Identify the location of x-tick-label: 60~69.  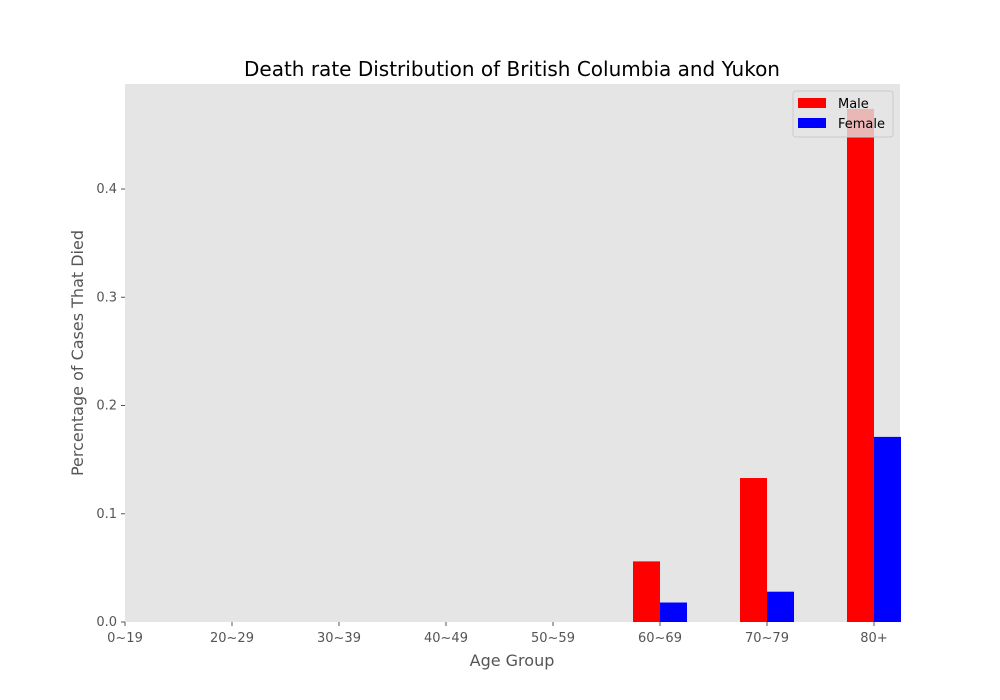
(660, 638).